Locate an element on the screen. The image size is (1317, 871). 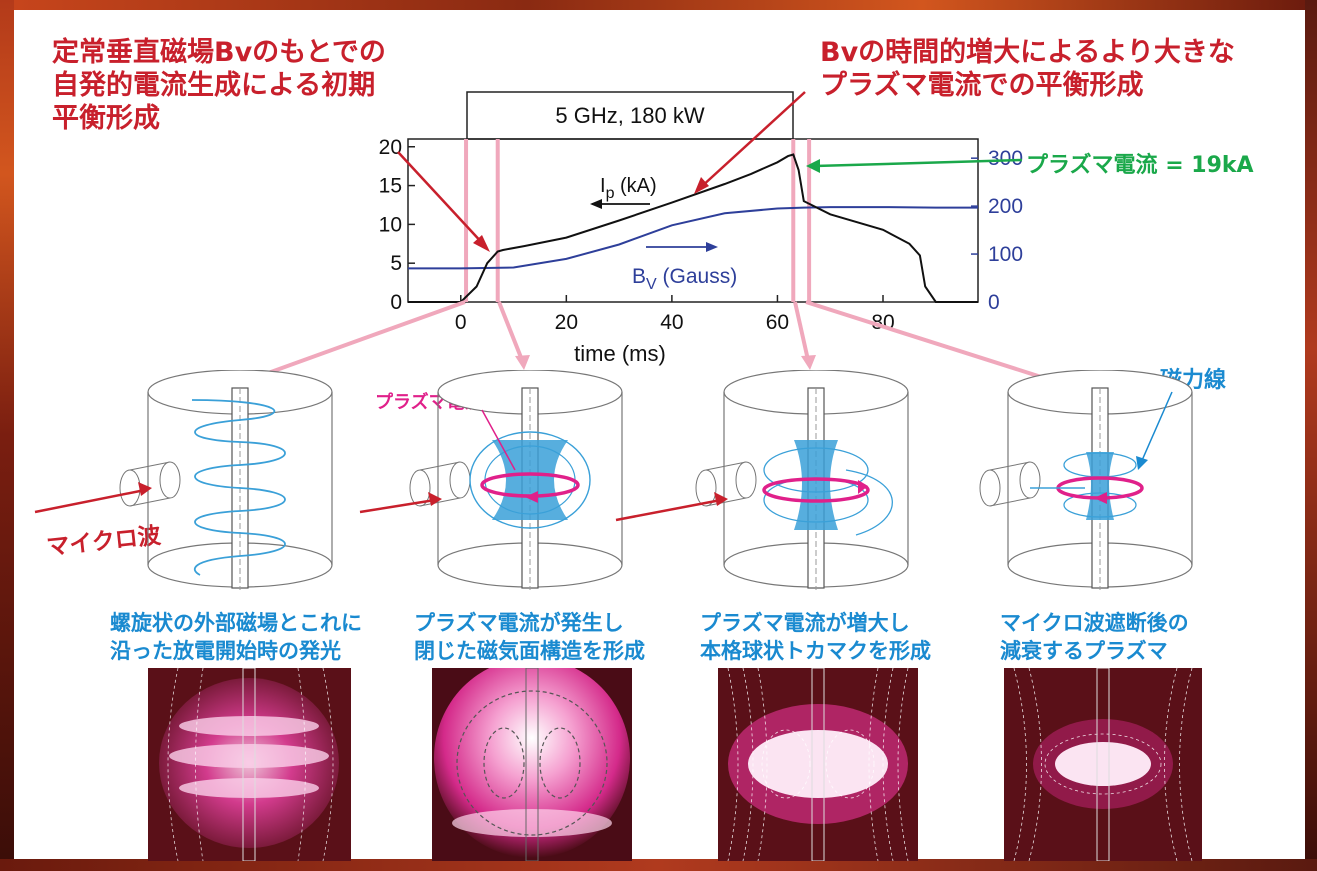
y-left-tick-label: 10 is located at coordinates (390, 224).